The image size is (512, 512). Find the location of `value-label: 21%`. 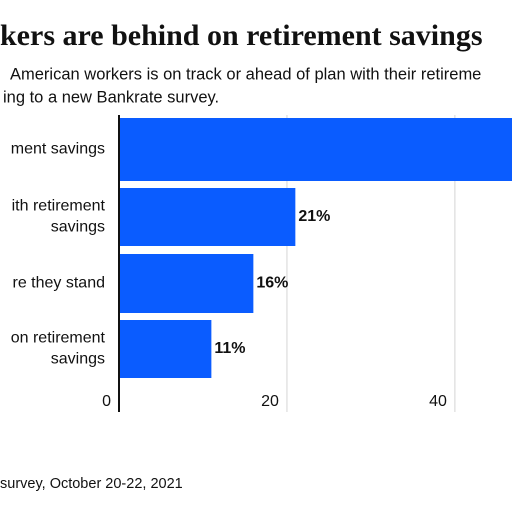

value-label: 21% is located at coordinates (314, 216).